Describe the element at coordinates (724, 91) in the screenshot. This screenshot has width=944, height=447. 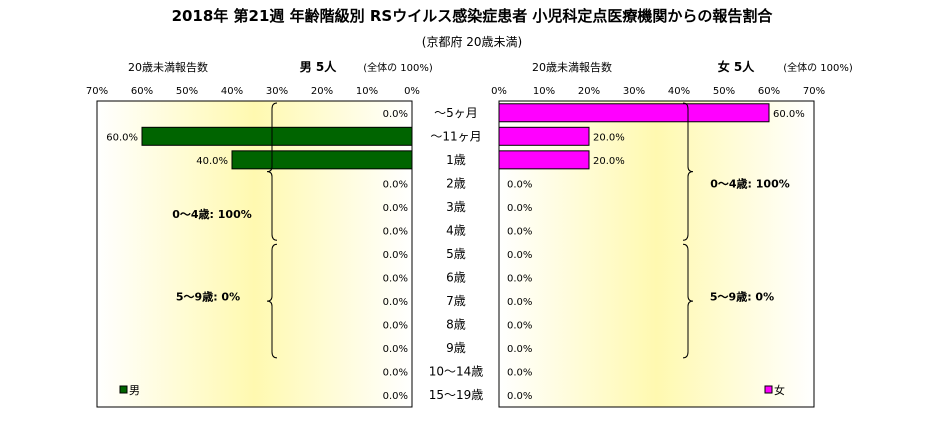
I see `female-x-tick-label: 50%` at that location.